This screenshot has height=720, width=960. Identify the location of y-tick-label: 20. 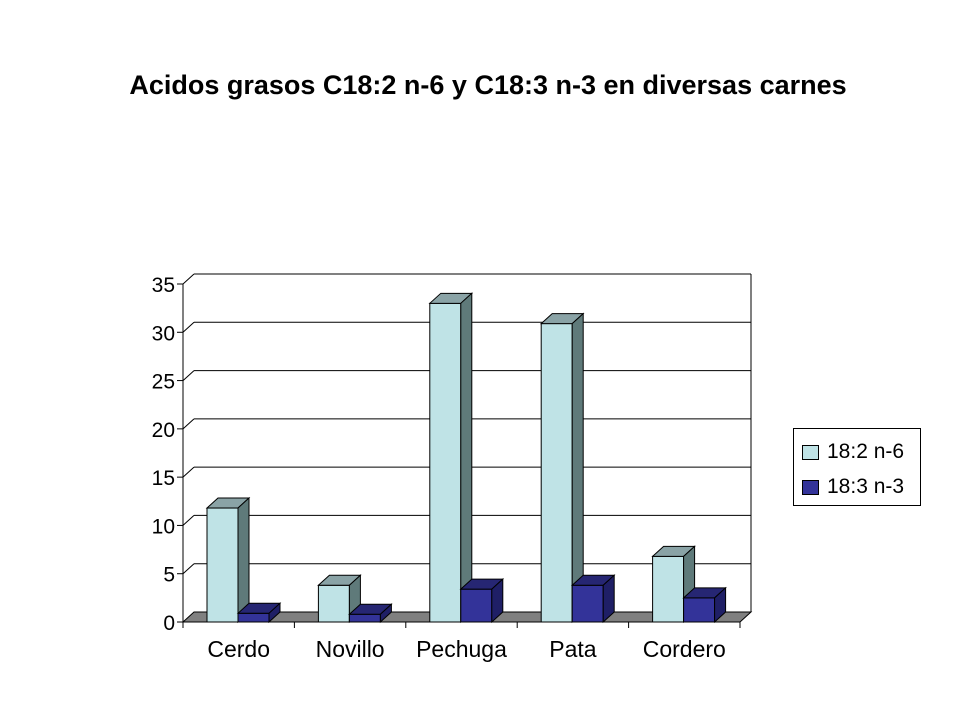
(163, 430).